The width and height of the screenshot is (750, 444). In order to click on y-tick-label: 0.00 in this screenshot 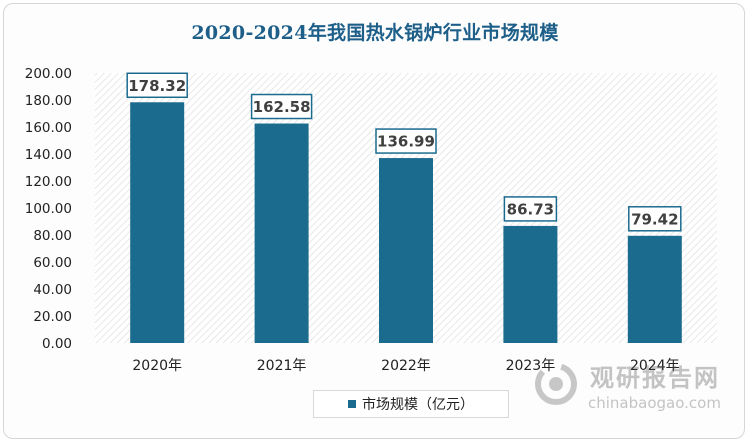, I will do `click(57, 344)`.